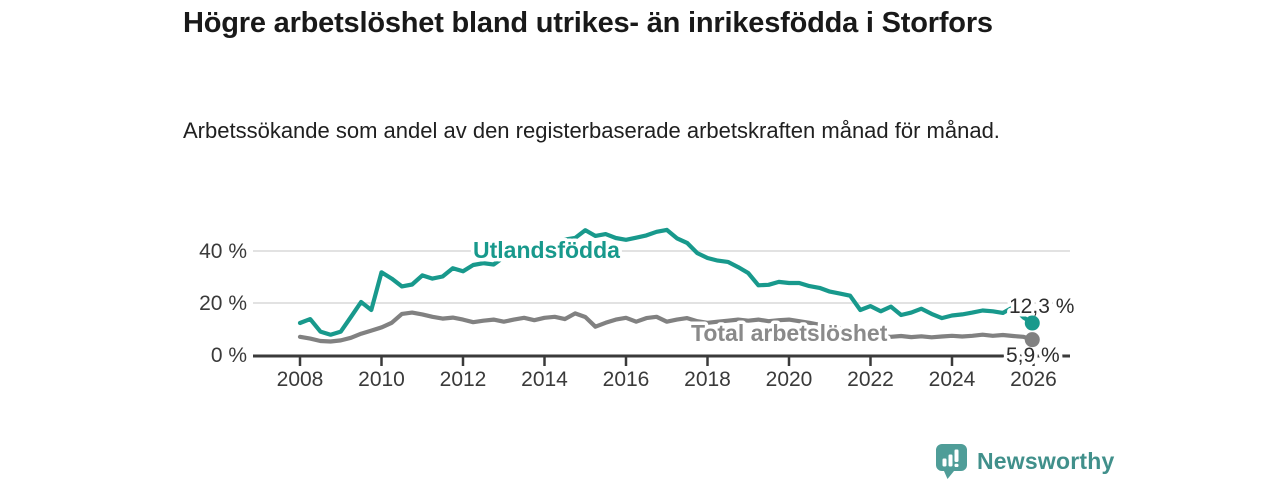 This screenshot has height=480, width=1280. What do you see at coordinates (666, 282) in the screenshot?
I see `utlandsfodda-line` at bounding box center [666, 282].